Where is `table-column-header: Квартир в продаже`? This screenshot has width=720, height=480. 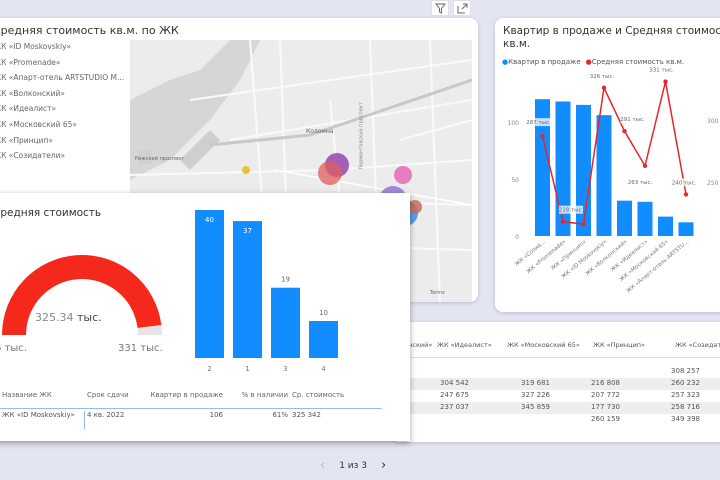 table-column-header: Квартир в продаже is located at coordinates (186, 395).